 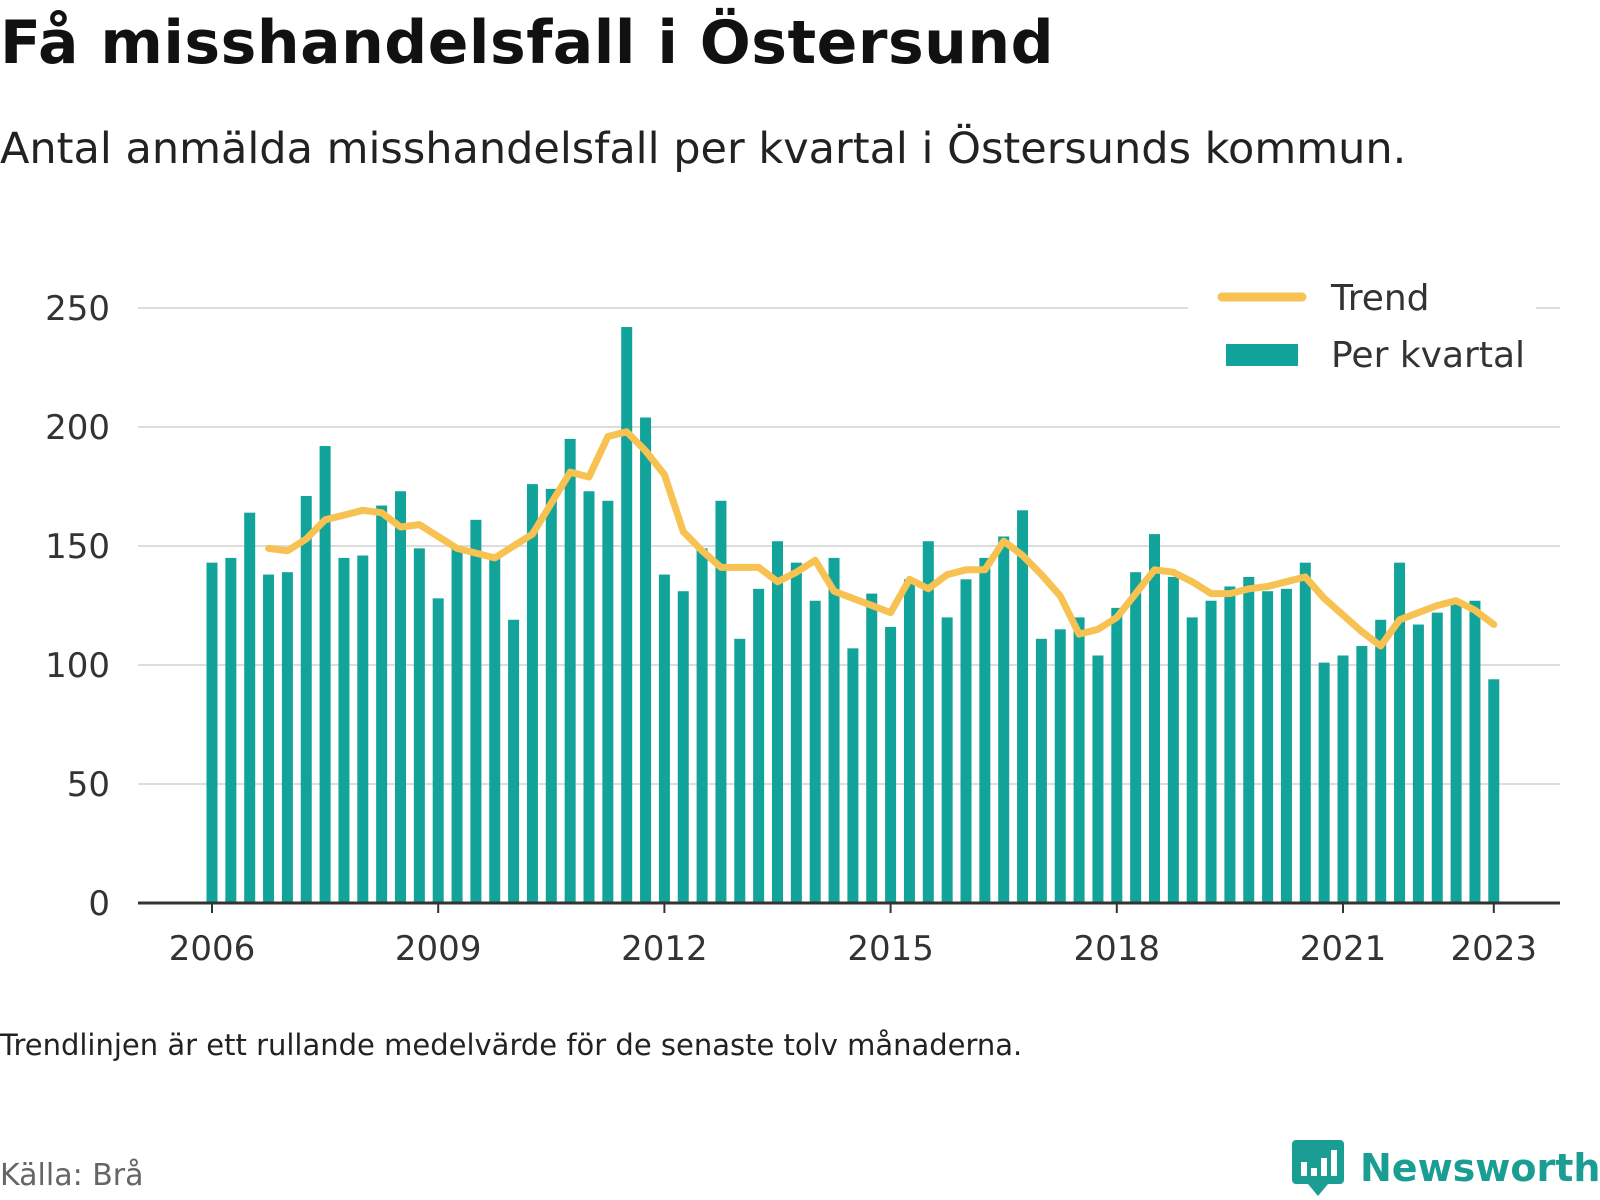 What do you see at coordinates (1380, 298) in the screenshot?
I see `legend-trend-label: Trend` at bounding box center [1380, 298].